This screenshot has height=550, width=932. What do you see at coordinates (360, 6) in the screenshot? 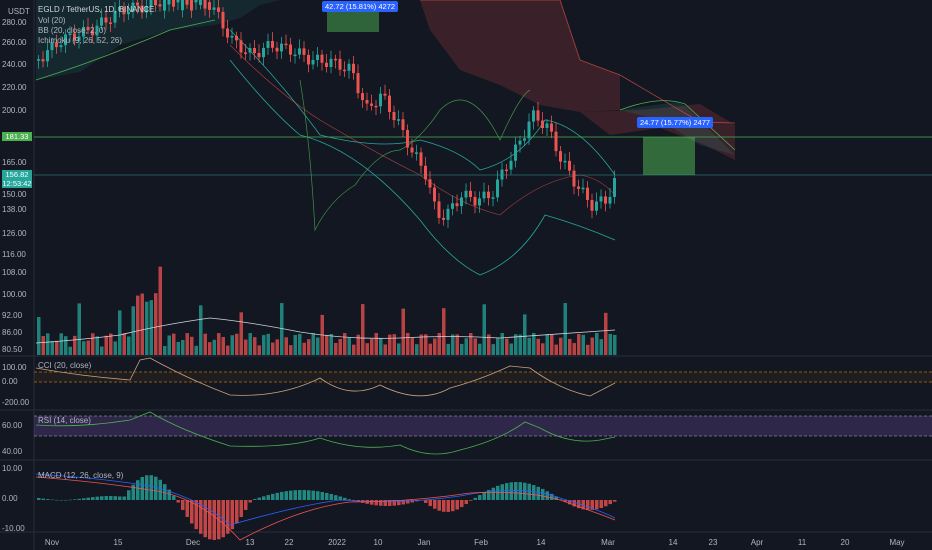
I see `measure-label-1: 42.72 (15.81%) 4272` at bounding box center [360, 6].